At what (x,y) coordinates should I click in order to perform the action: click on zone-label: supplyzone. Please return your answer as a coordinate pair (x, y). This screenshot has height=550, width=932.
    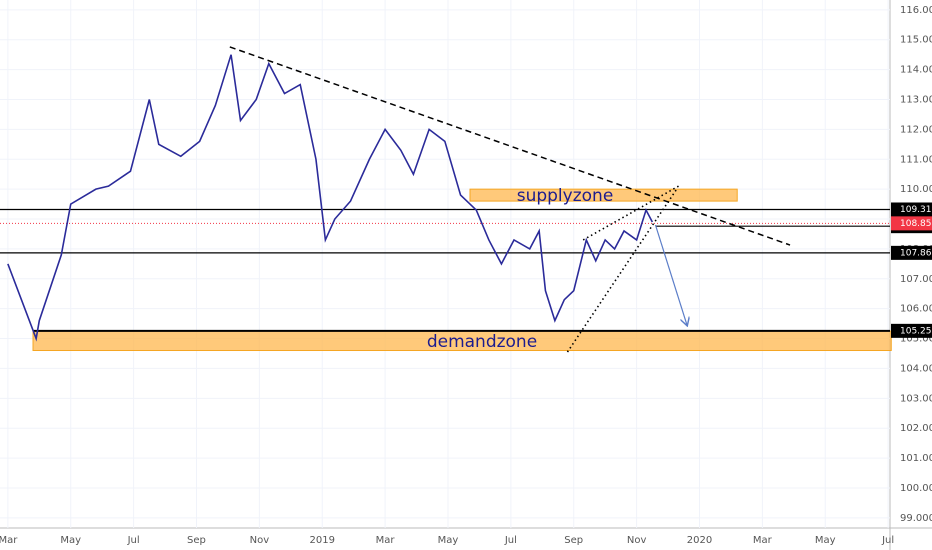
    Looking at the image, I should click on (565, 196).